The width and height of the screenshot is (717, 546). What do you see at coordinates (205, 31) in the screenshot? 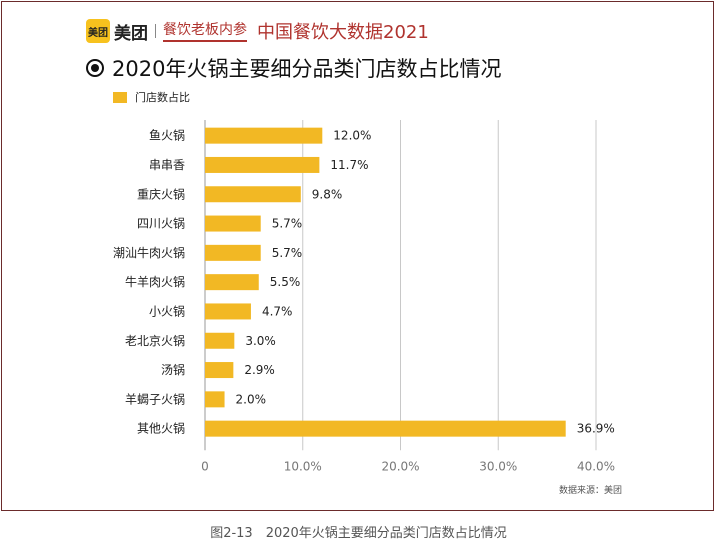
I see `sub-brand: 餐饮老板内参` at bounding box center [205, 31].